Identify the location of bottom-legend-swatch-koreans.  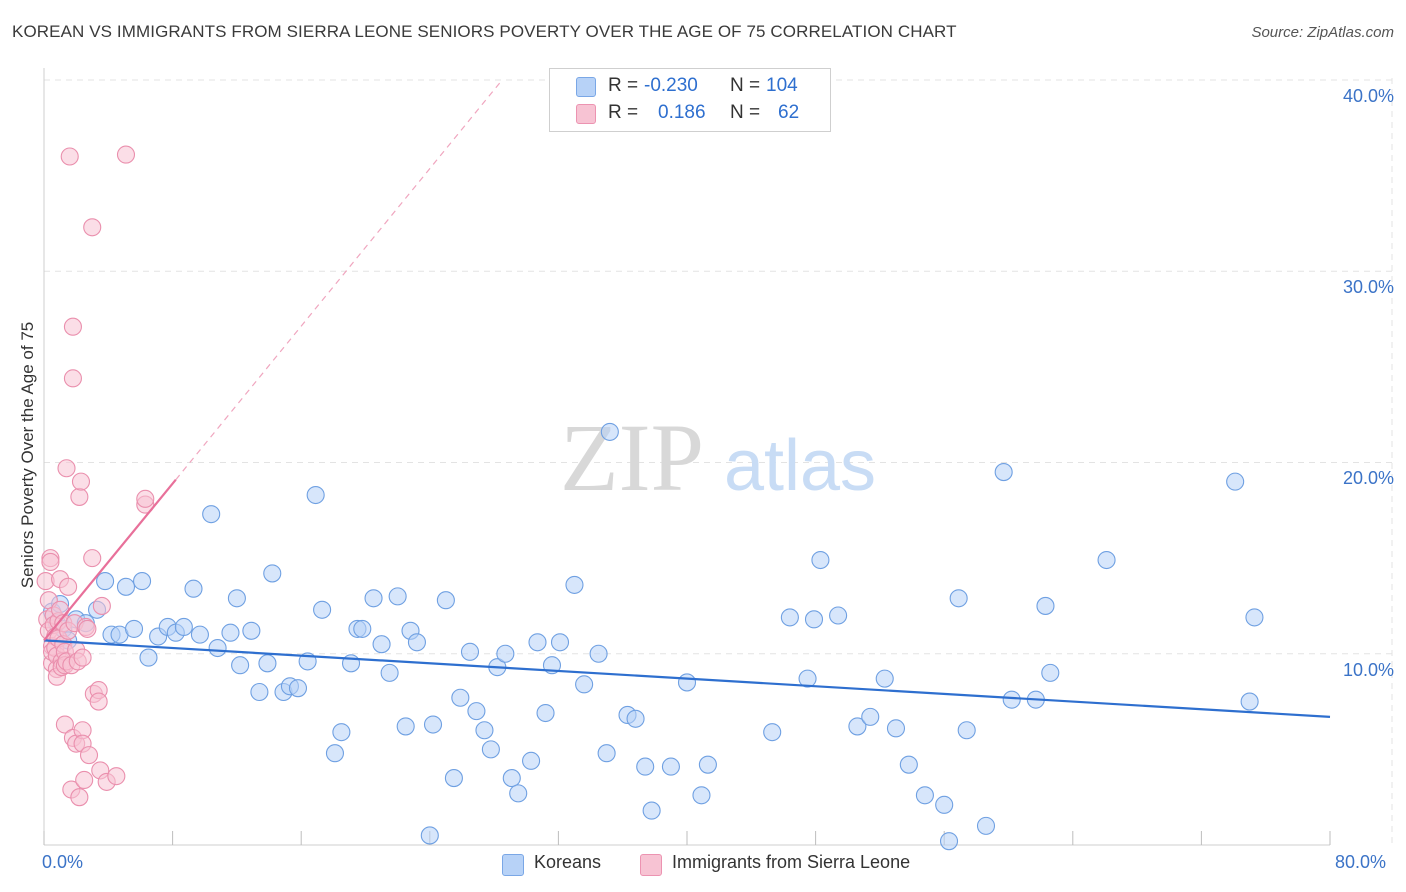
(513, 865).